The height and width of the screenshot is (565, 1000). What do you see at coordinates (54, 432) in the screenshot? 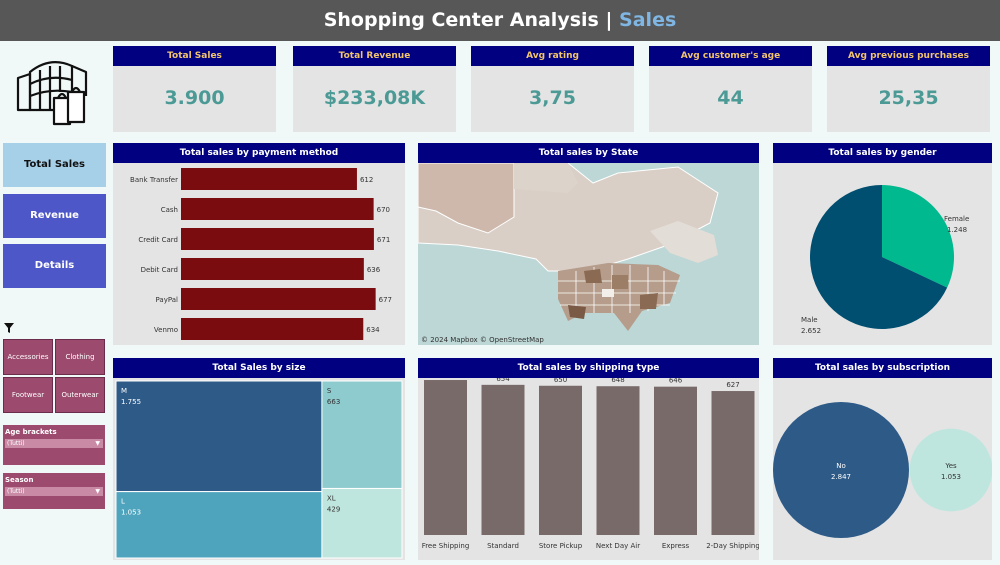
I see `age-brackets-label: Age brackets` at bounding box center [54, 432].